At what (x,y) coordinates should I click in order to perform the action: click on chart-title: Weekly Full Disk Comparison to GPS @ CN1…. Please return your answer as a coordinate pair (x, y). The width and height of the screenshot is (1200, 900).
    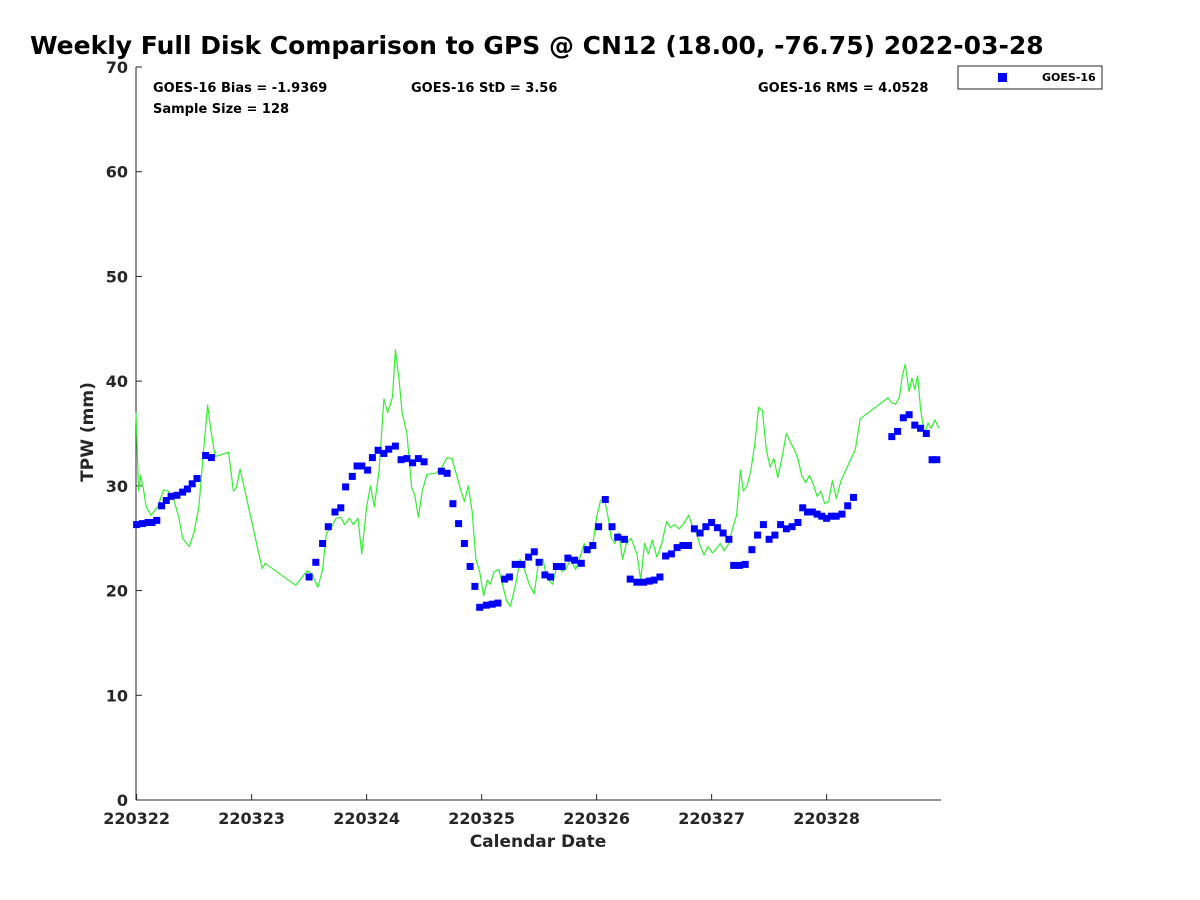
    Looking at the image, I should click on (537, 45).